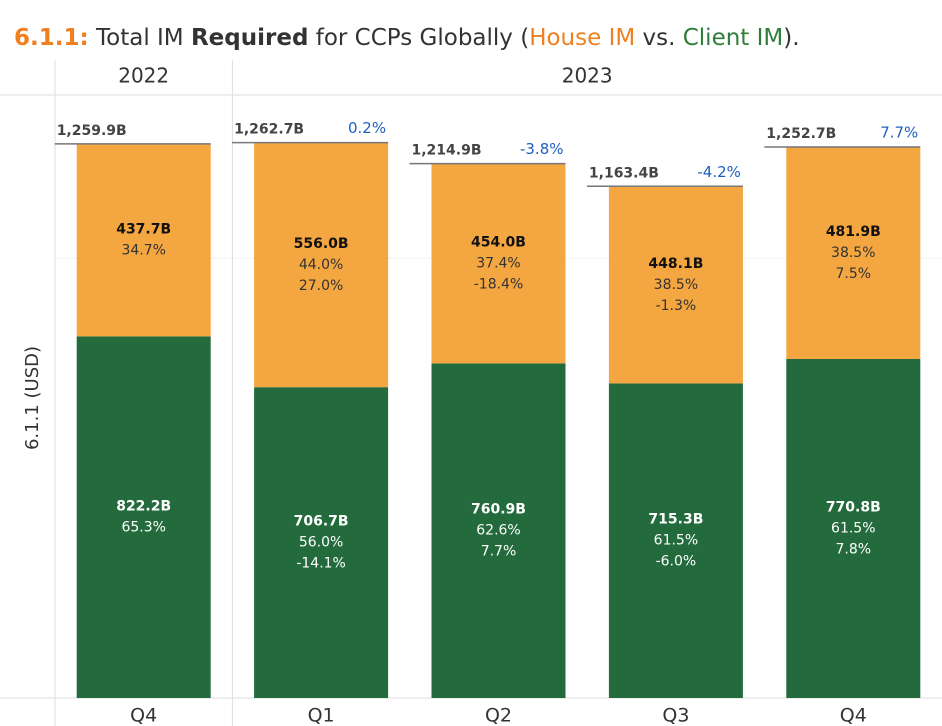  What do you see at coordinates (143, 528) in the screenshot?
I see `segment-percent-label: 65.3%` at bounding box center [143, 528].